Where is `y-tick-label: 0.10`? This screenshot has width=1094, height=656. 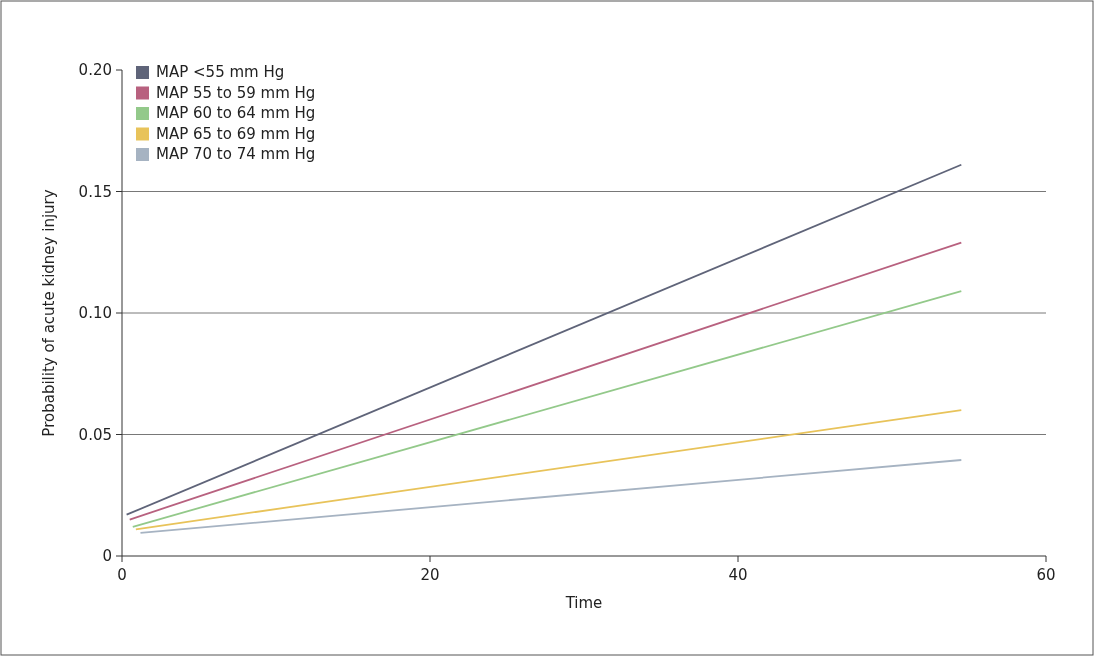 y-tick-label: 0.10 is located at coordinates (95, 313).